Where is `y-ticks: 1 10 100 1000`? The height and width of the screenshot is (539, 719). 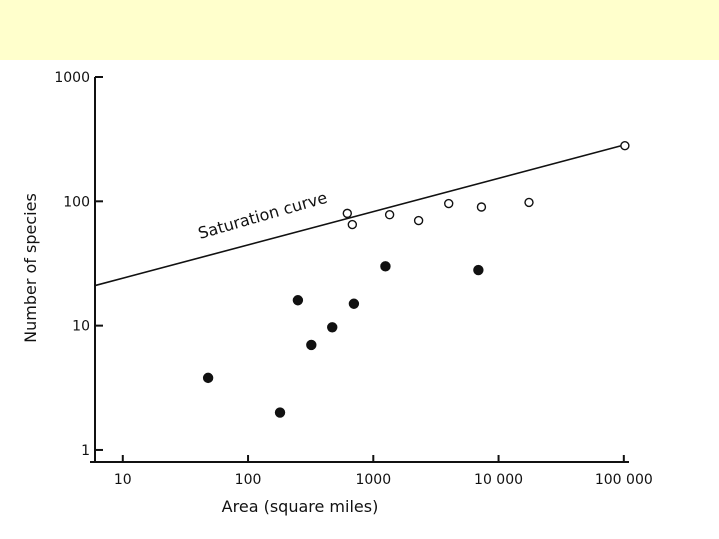 y-ticks: 1 10 100 1000 is located at coordinates (78, 264).